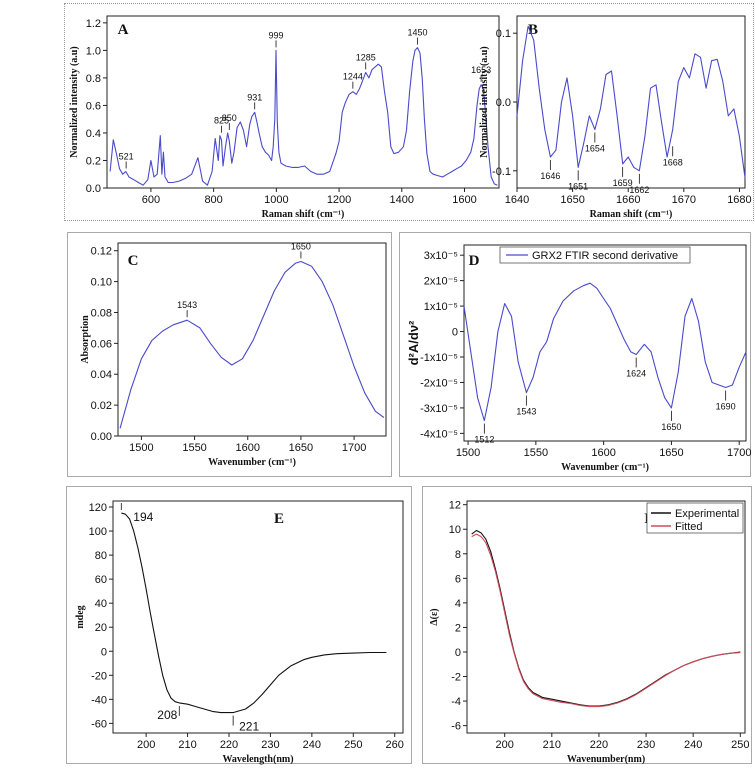 The height and width of the screenshot is (769, 755). What do you see at coordinates (533, 30) in the screenshot?
I see `panel-label: B` at bounding box center [533, 30].